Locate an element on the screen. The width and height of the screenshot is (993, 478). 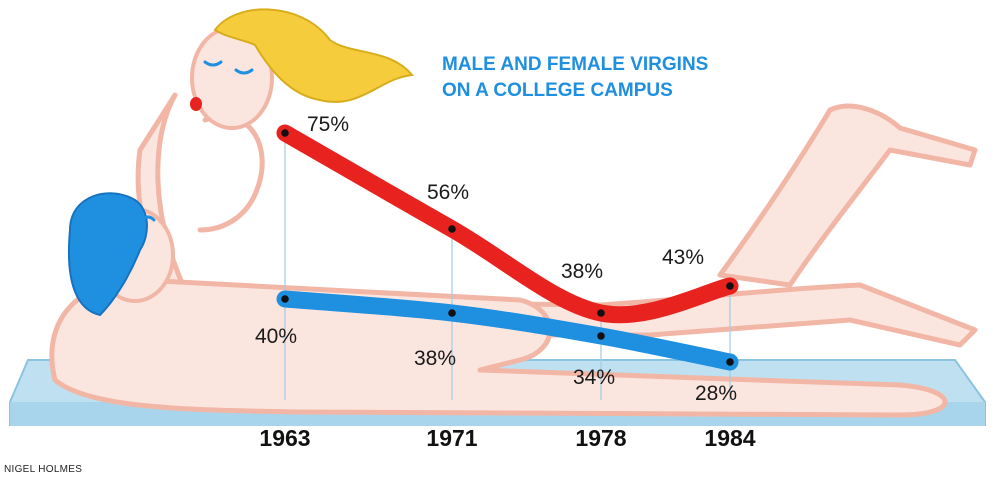
data-label-lower-1971: 38% is located at coordinates (435, 358).